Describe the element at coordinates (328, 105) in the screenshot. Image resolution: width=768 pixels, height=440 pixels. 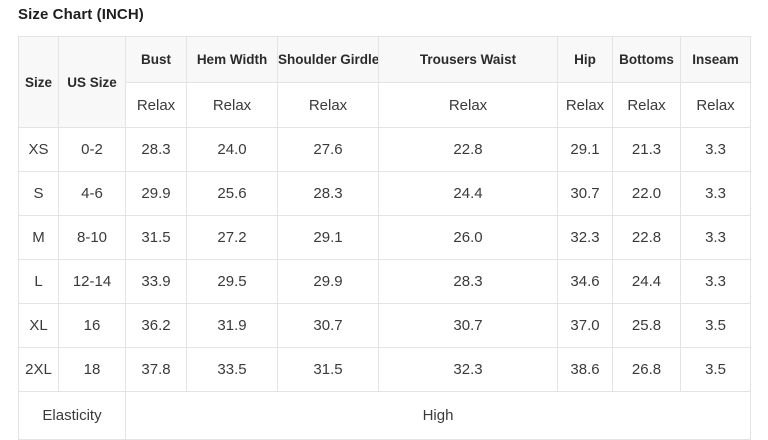
I see `fit-header-shoulder-girdle: Relax` at that location.